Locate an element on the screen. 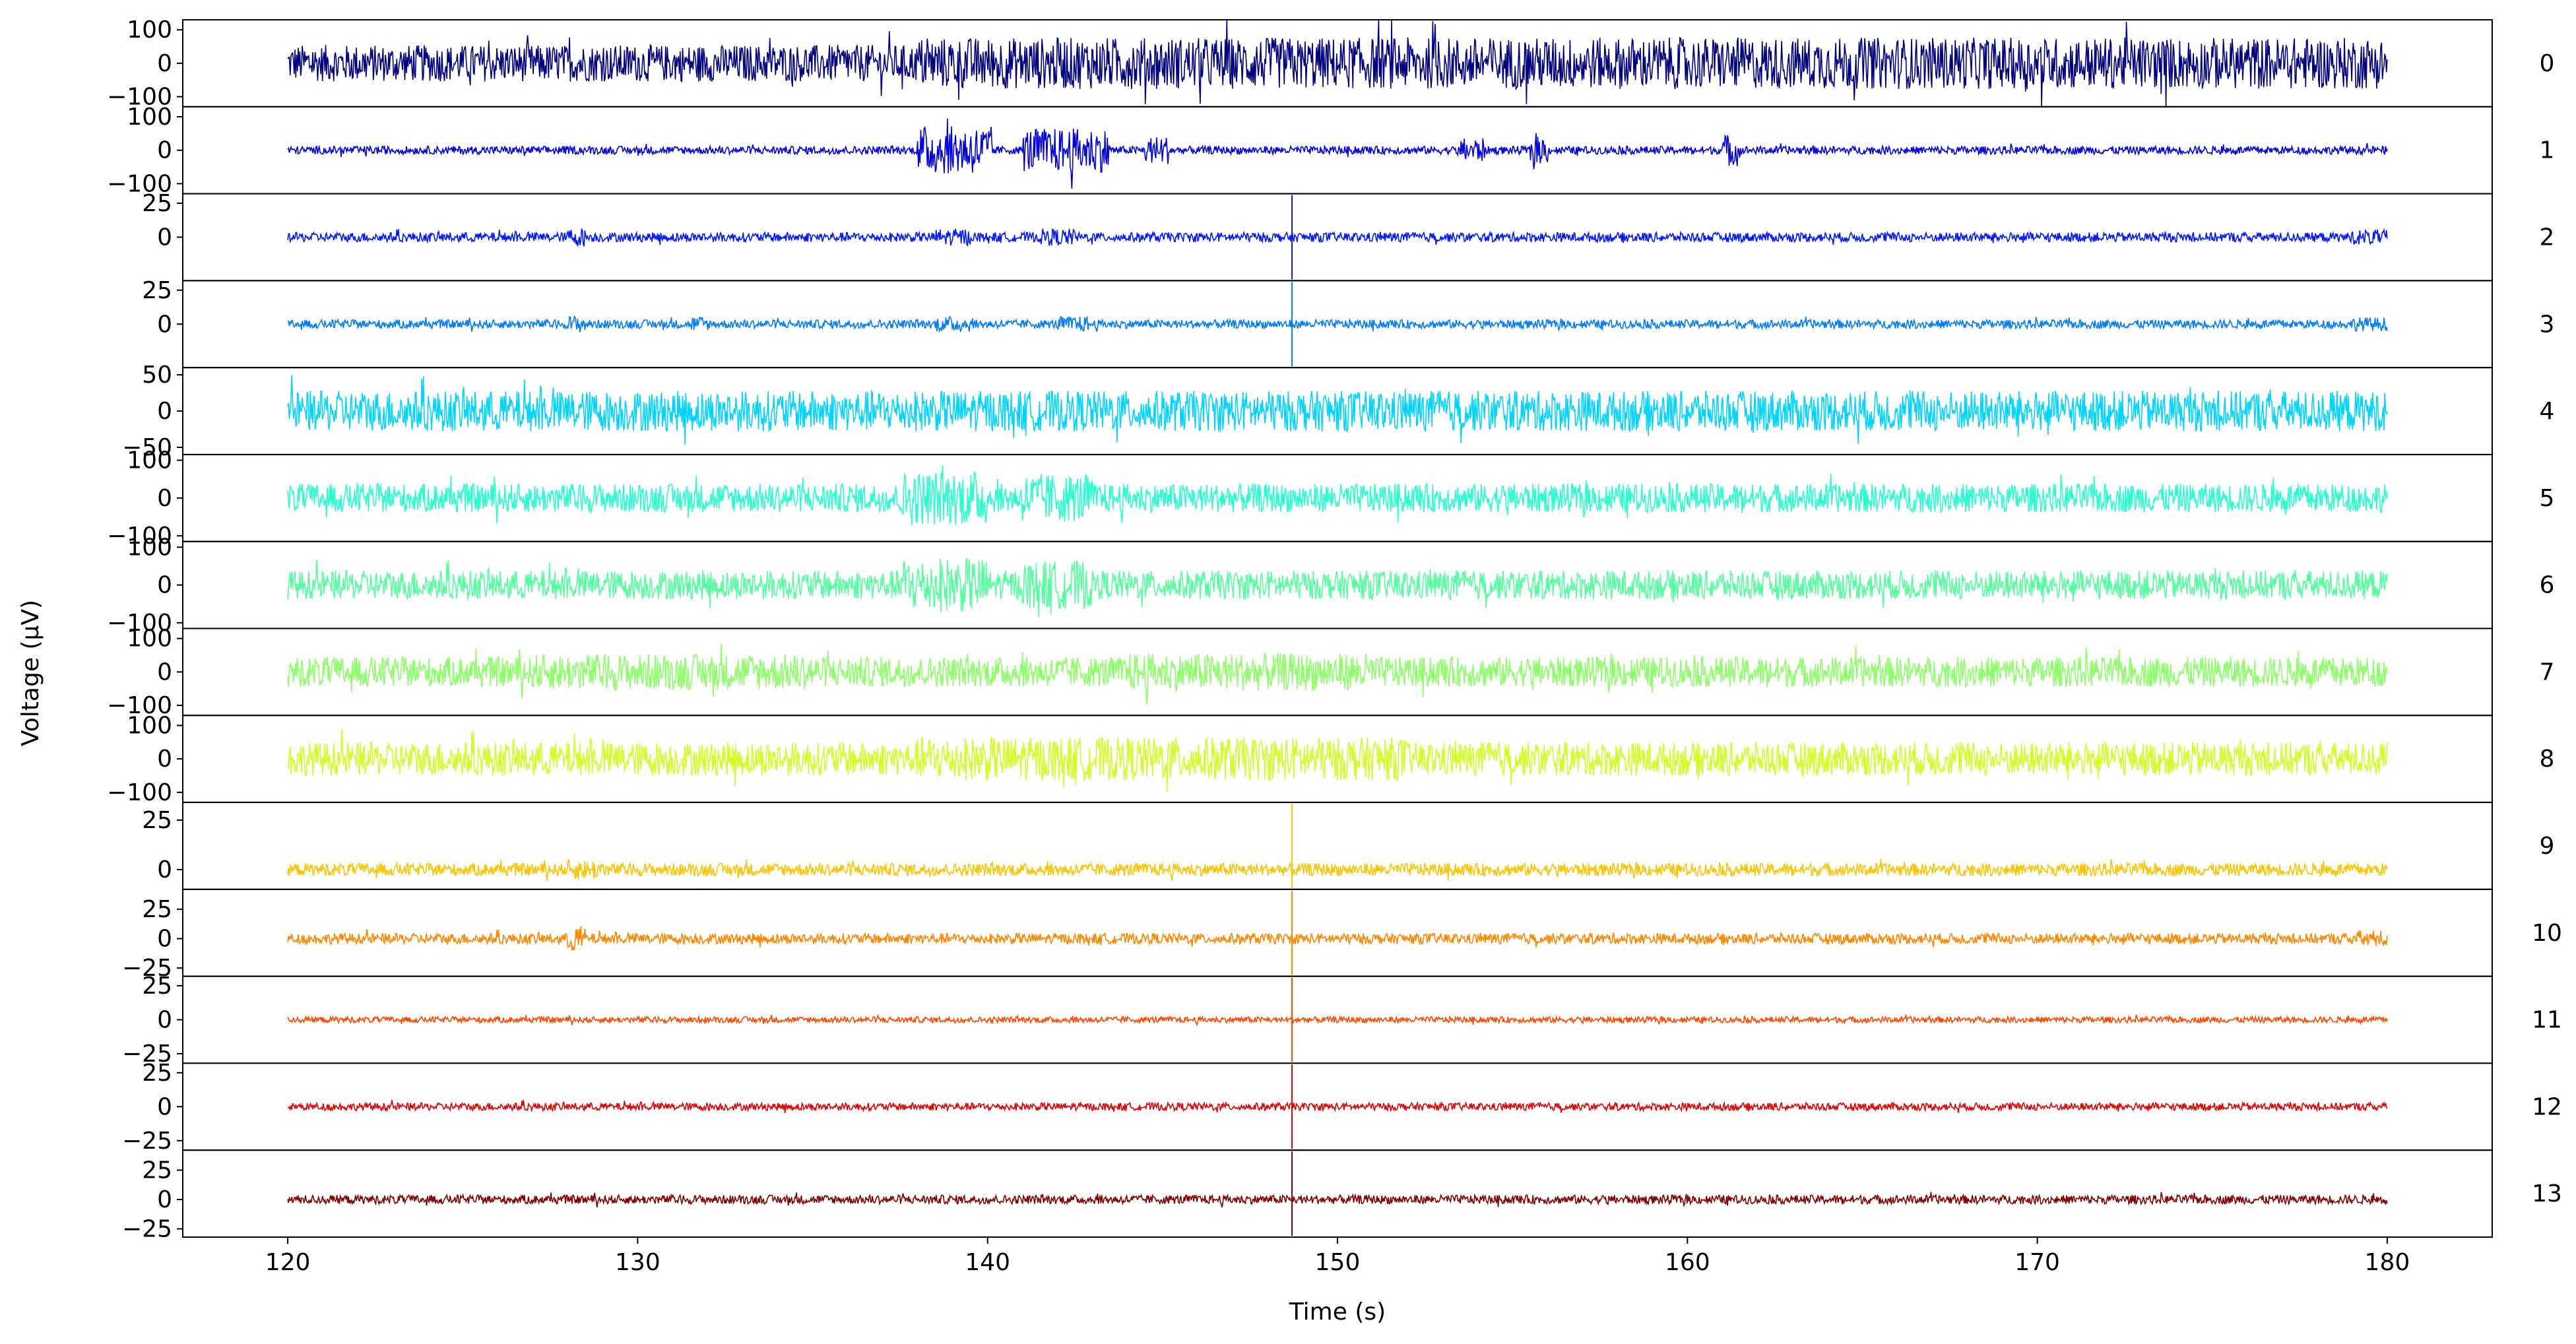 This screenshot has height=1344, width=2576. channel-label: 11 is located at coordinates (2547, 1020).